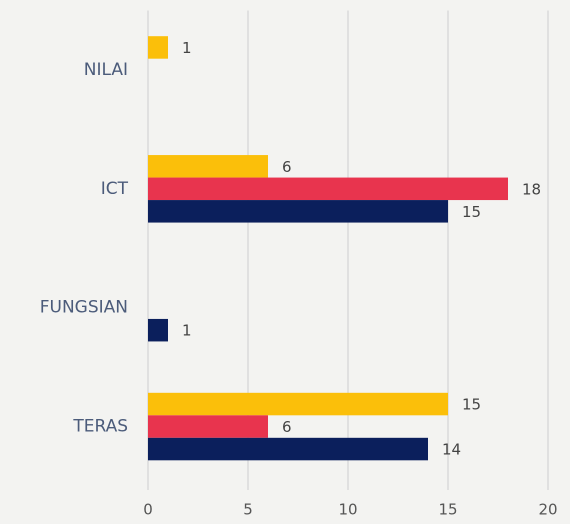 This screenshot has height=524, width=570. What do you see at coordinates (248, 510) in the screenshot?
I see `x-tick-label: 5` at bounding box center [248, 510].